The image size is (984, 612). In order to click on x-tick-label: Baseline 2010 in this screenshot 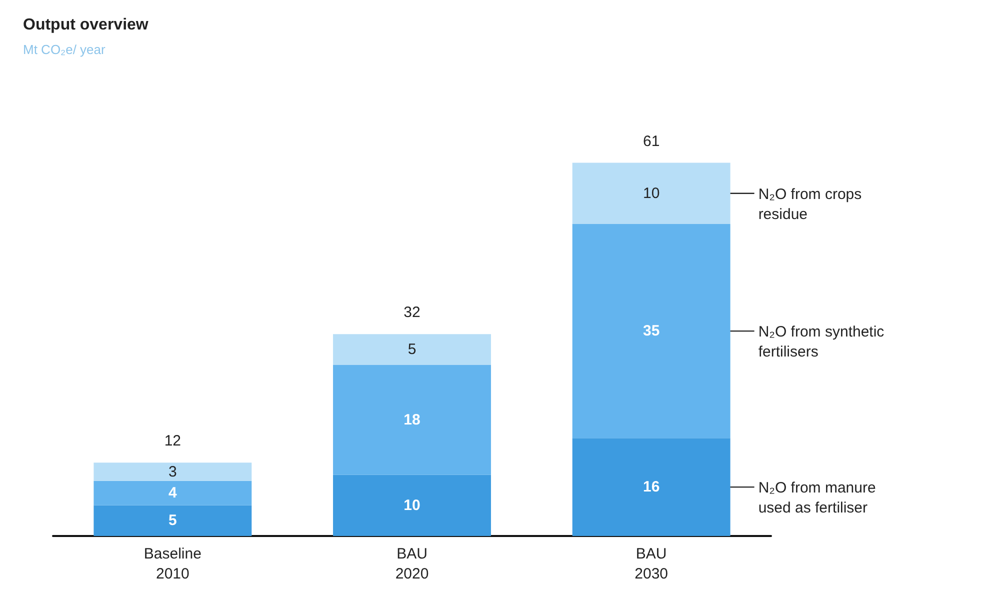, I will do `click(173, 564)`.